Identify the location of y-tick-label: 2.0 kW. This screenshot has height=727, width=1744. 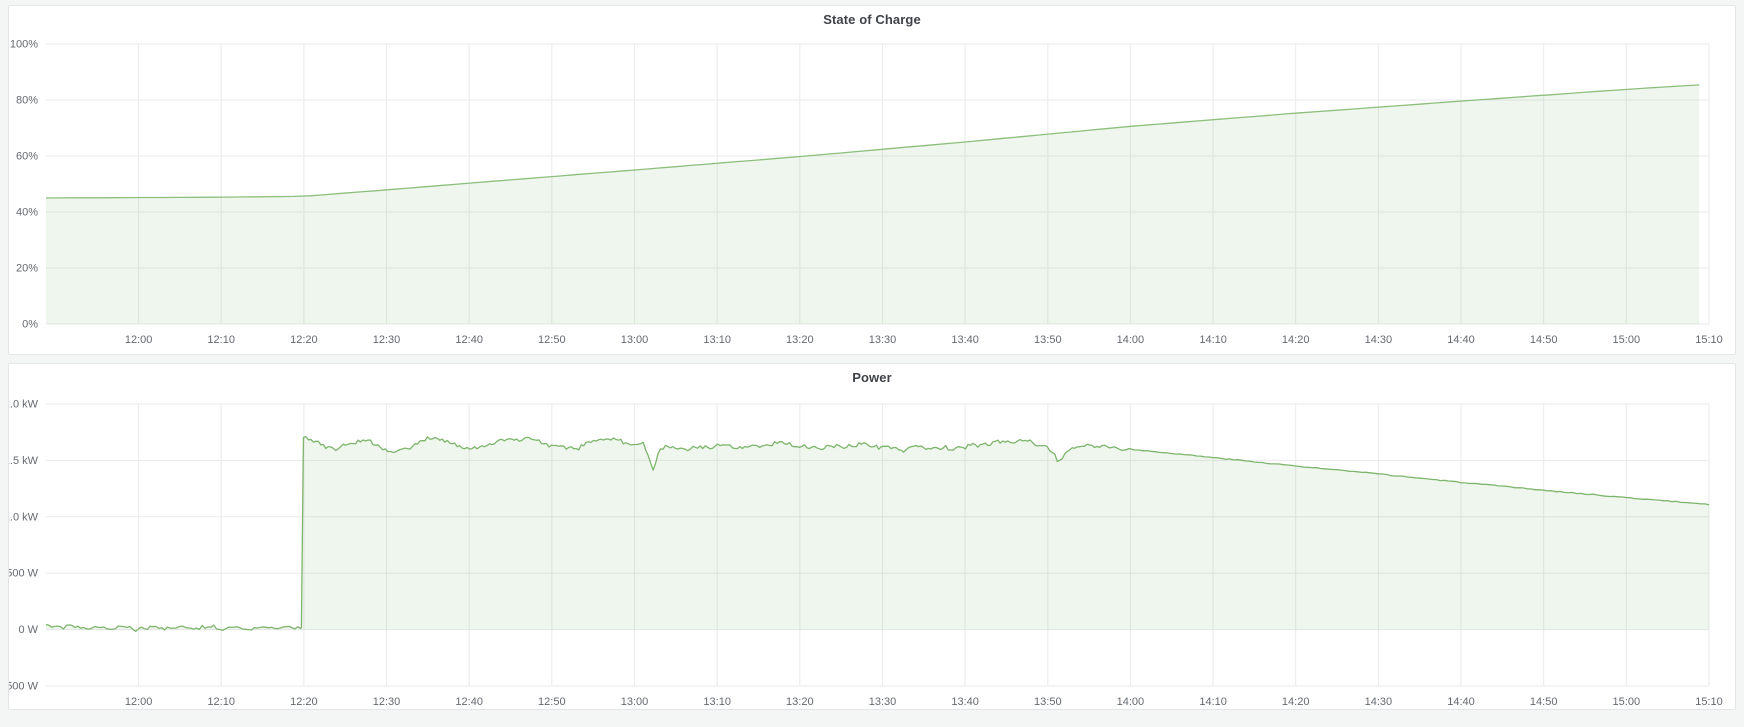
(24, 405).